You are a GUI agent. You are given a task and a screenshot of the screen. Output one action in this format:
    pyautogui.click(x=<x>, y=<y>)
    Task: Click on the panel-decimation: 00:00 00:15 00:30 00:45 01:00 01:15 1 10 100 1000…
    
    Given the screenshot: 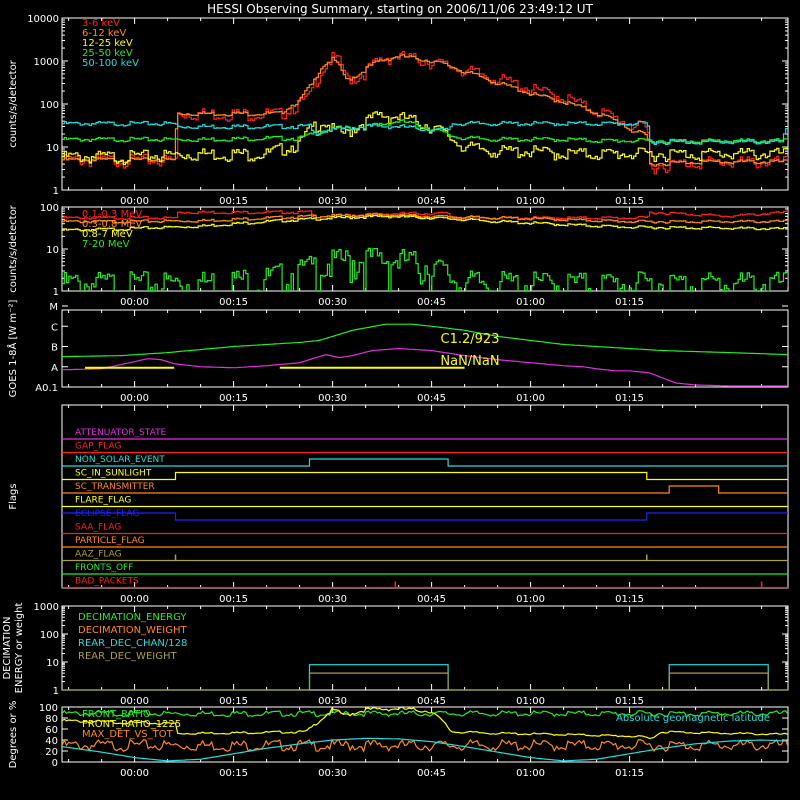 What is the action you would take?
    pyautogui.click(x=395, y=654)
    